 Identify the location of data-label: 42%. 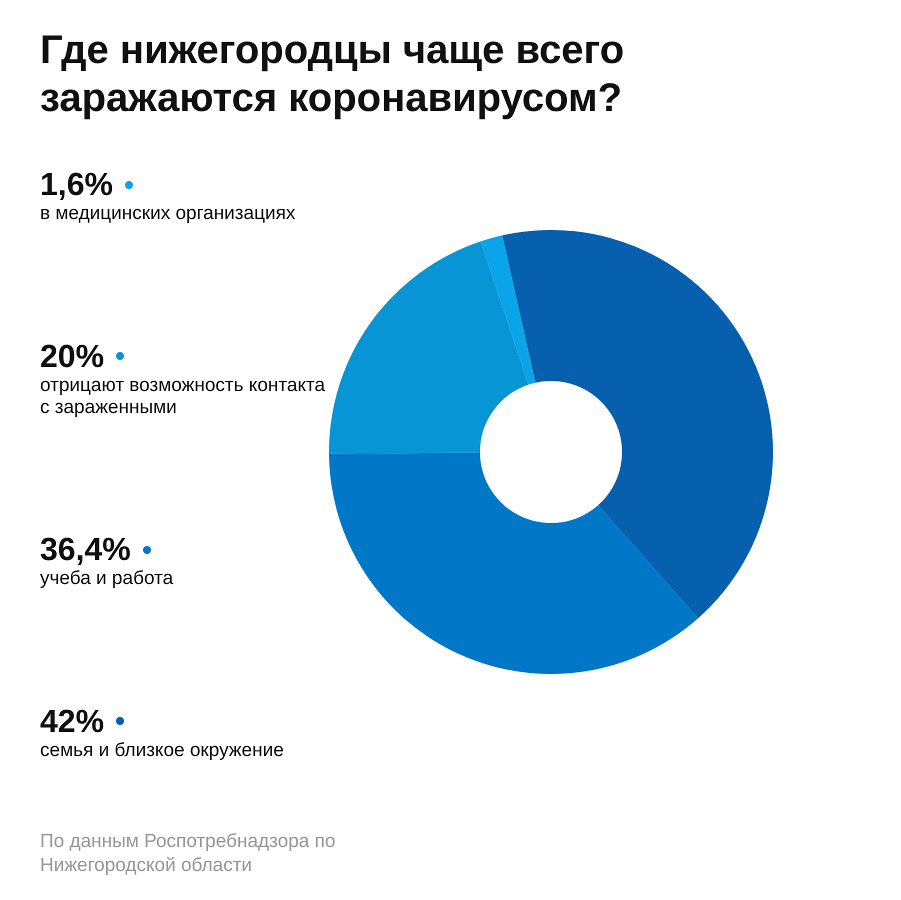
(72, 721).